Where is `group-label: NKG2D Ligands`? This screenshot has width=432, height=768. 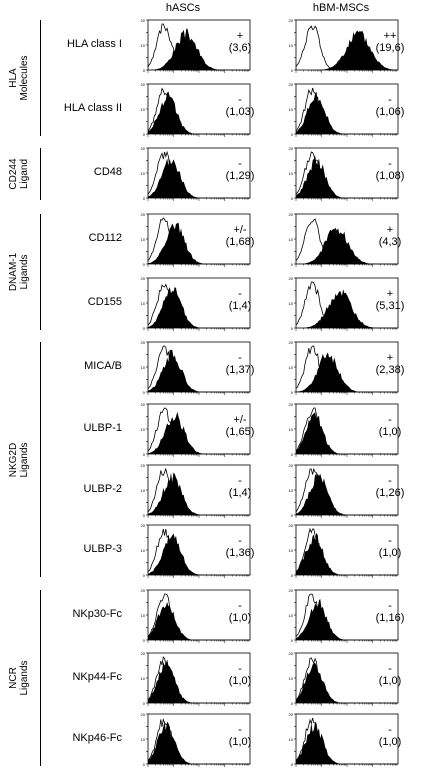 group-label: NKG2D Ligands is located at coordinates (20, 460).